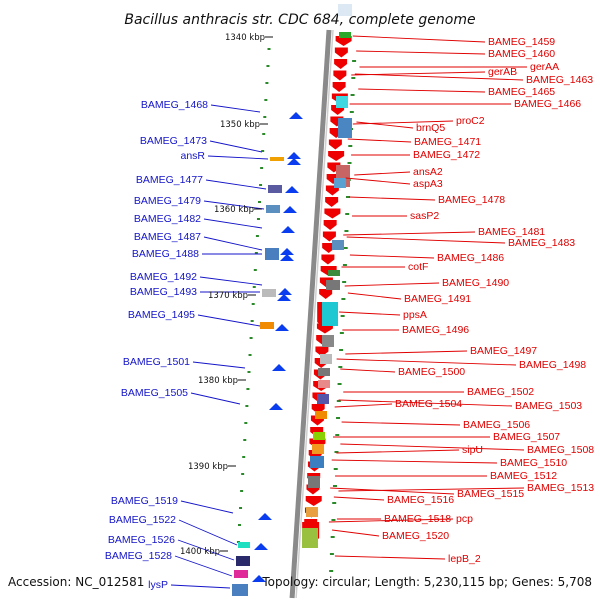 Image resolution: width=600 pixels, height=600 pixels. I want to click on gene-label-brnq5: brnQ5, so click(430, 128).